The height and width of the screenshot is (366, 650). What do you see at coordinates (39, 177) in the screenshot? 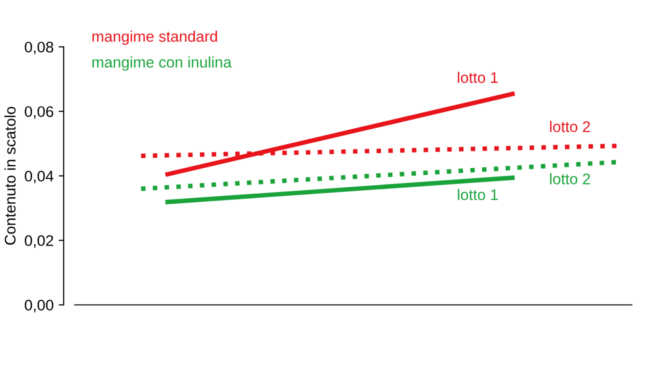
I see `y-tick-label: 0,04` at bounding box center [39, 177].